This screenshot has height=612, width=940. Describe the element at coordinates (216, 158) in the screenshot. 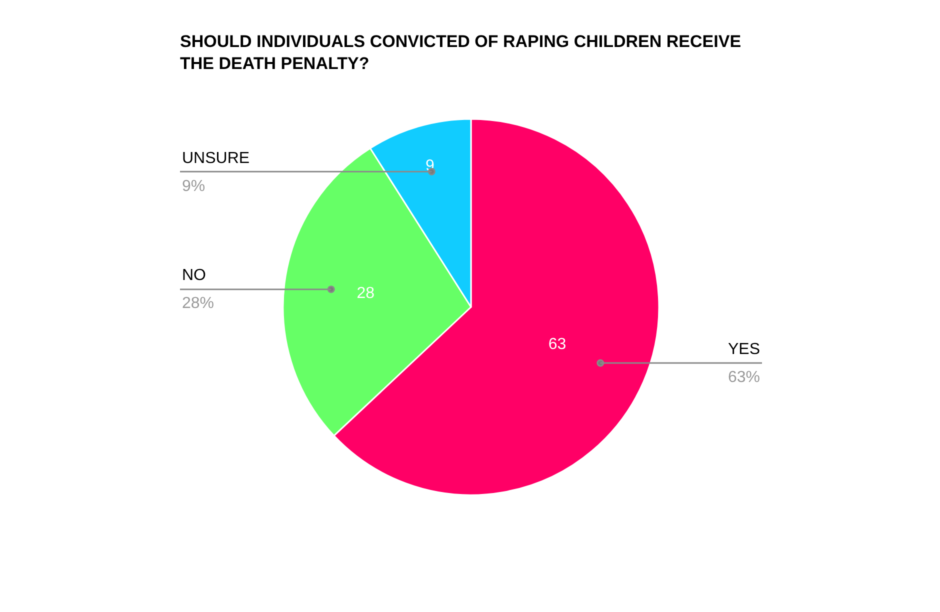

I see `slice-label: UNSURE` at that location.